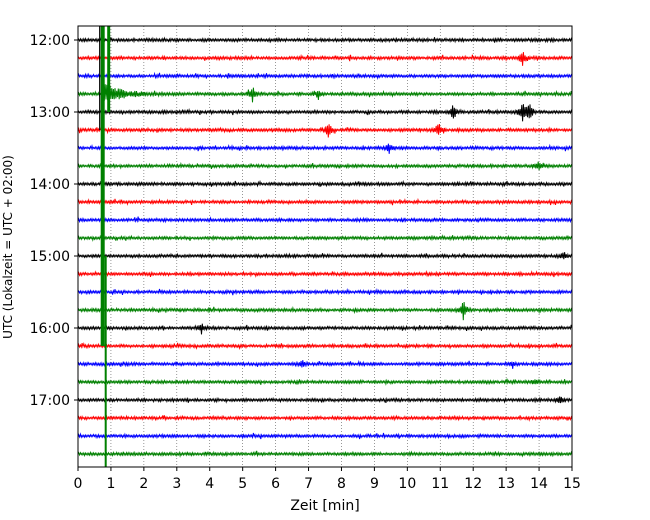 The width and height of the screenshot is (650, 520). What do you see at coordinates (209, 484) in the screenshot?
I see `x-tick-label: 4` at bounding box center [209, 484].